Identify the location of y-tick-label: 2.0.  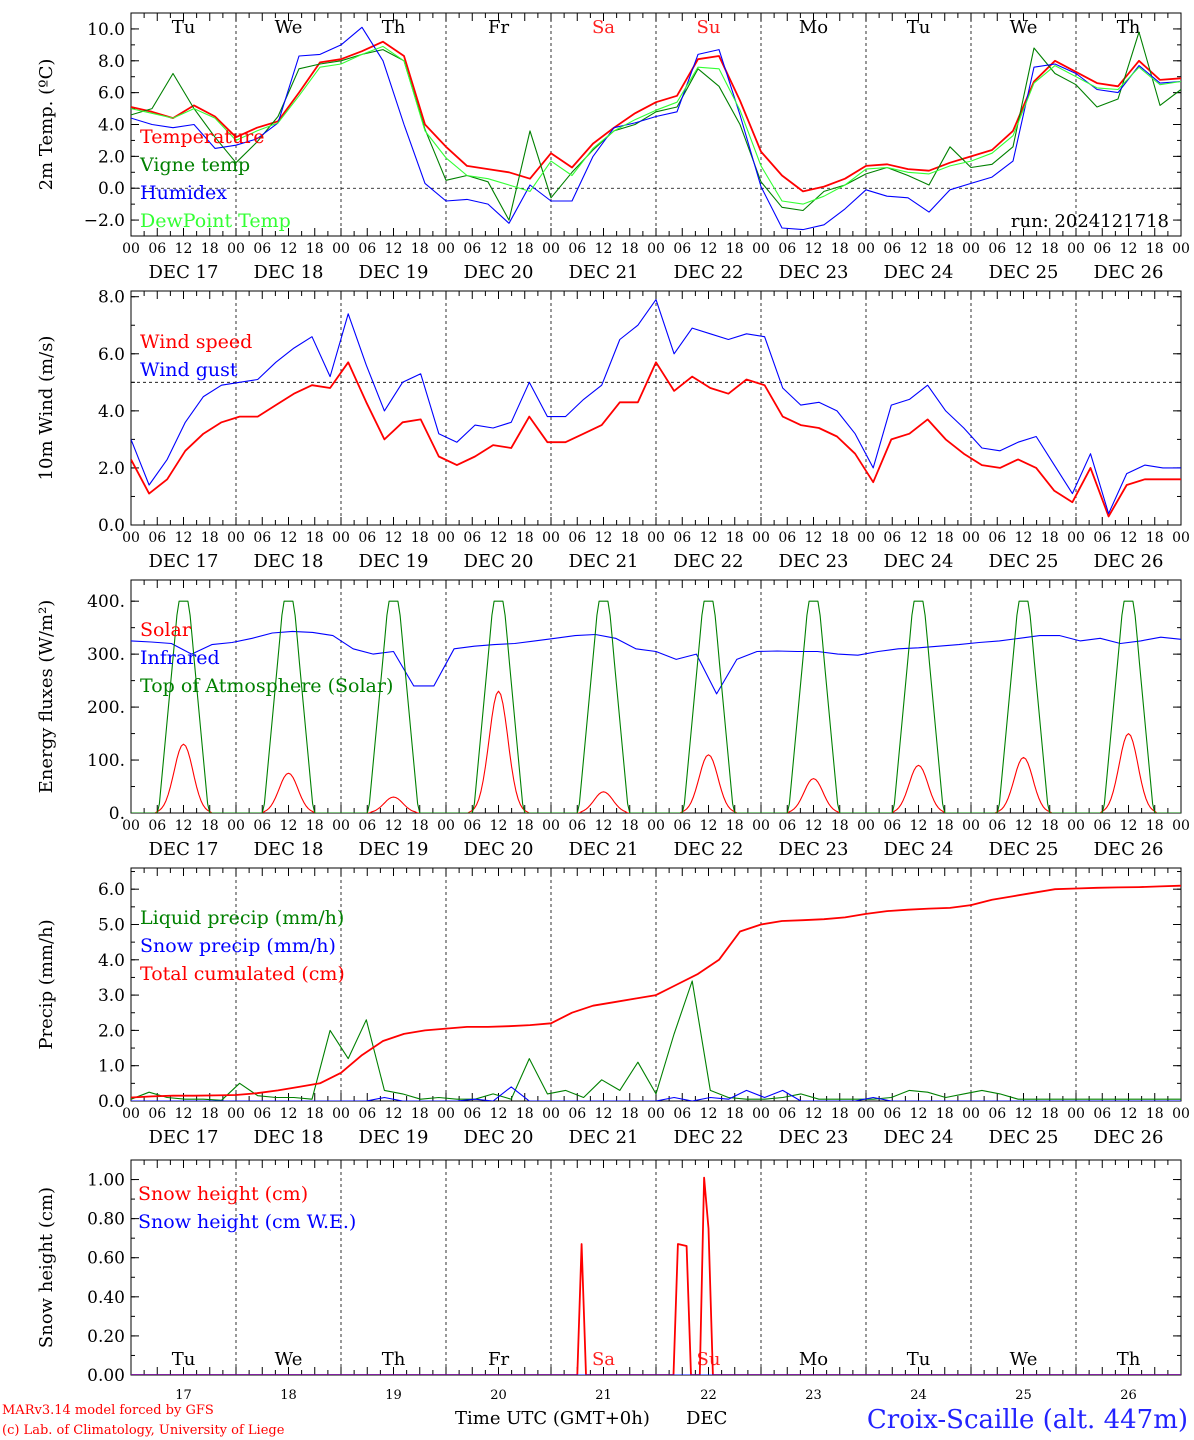
(111, 1031).